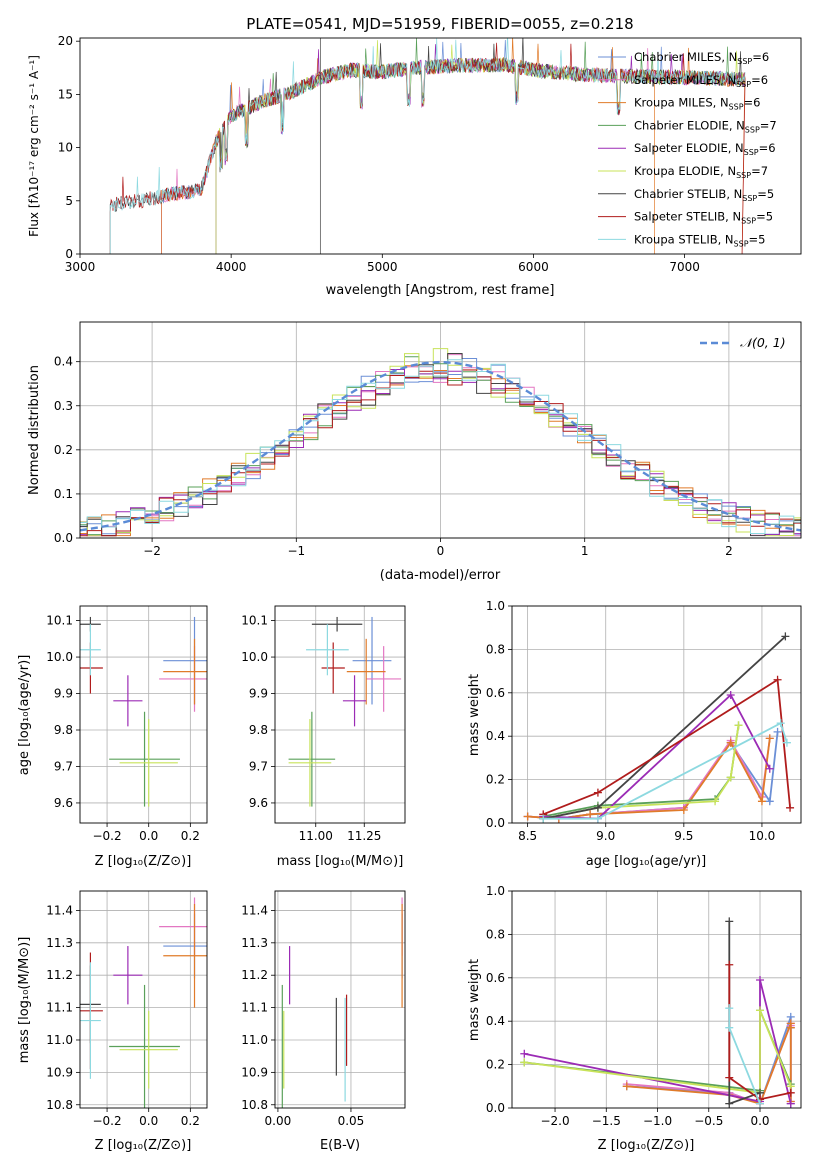 This screenshot has width=819, height=1174. Describe the element at coordinates (59, 1008) in the screenshot. I see `mass-vs-Z-ytick-label: 11.1` at that location.